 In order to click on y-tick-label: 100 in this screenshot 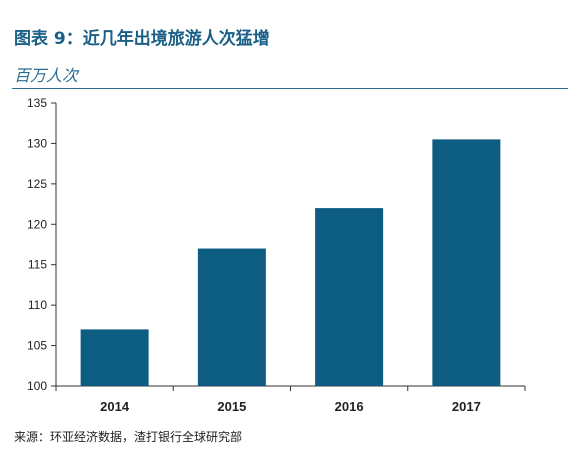, I will do `click(37, 386)`.